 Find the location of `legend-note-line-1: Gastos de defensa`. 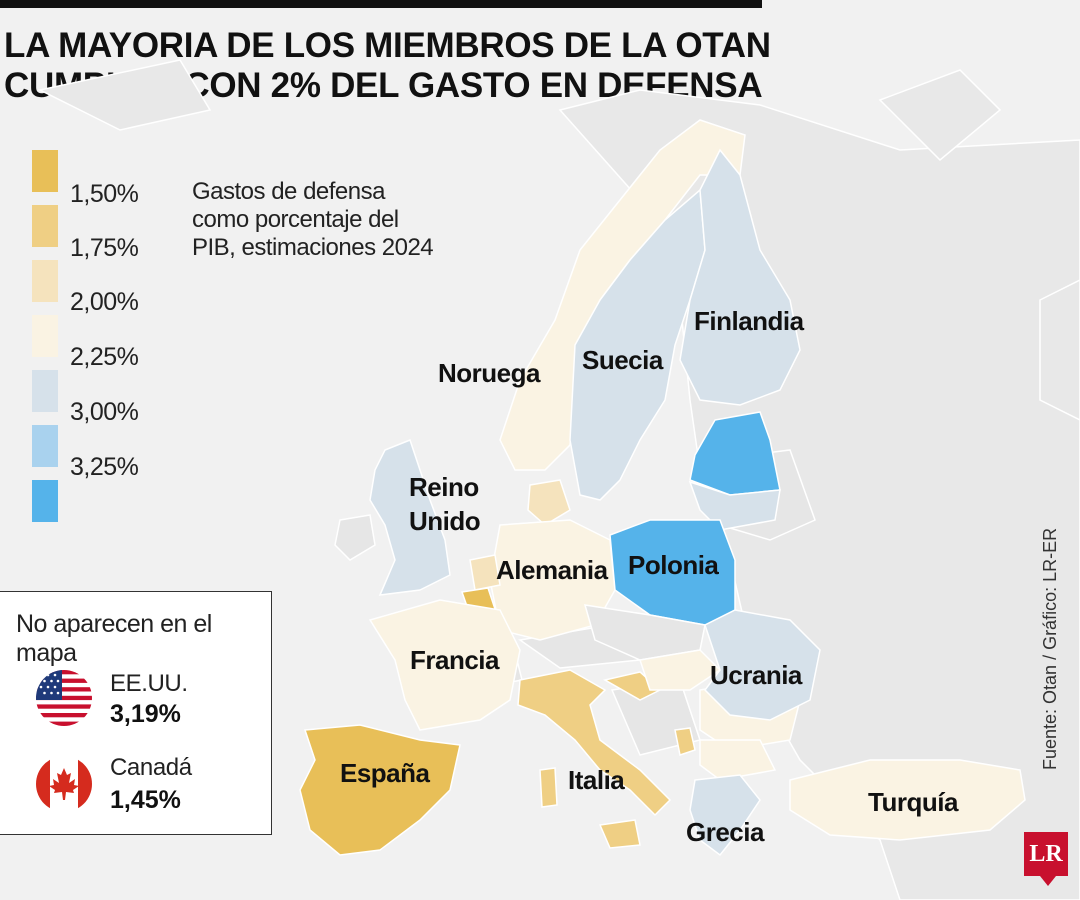

legend-note-line-1: Gastos de defensa is located at coordinates (288, 191).